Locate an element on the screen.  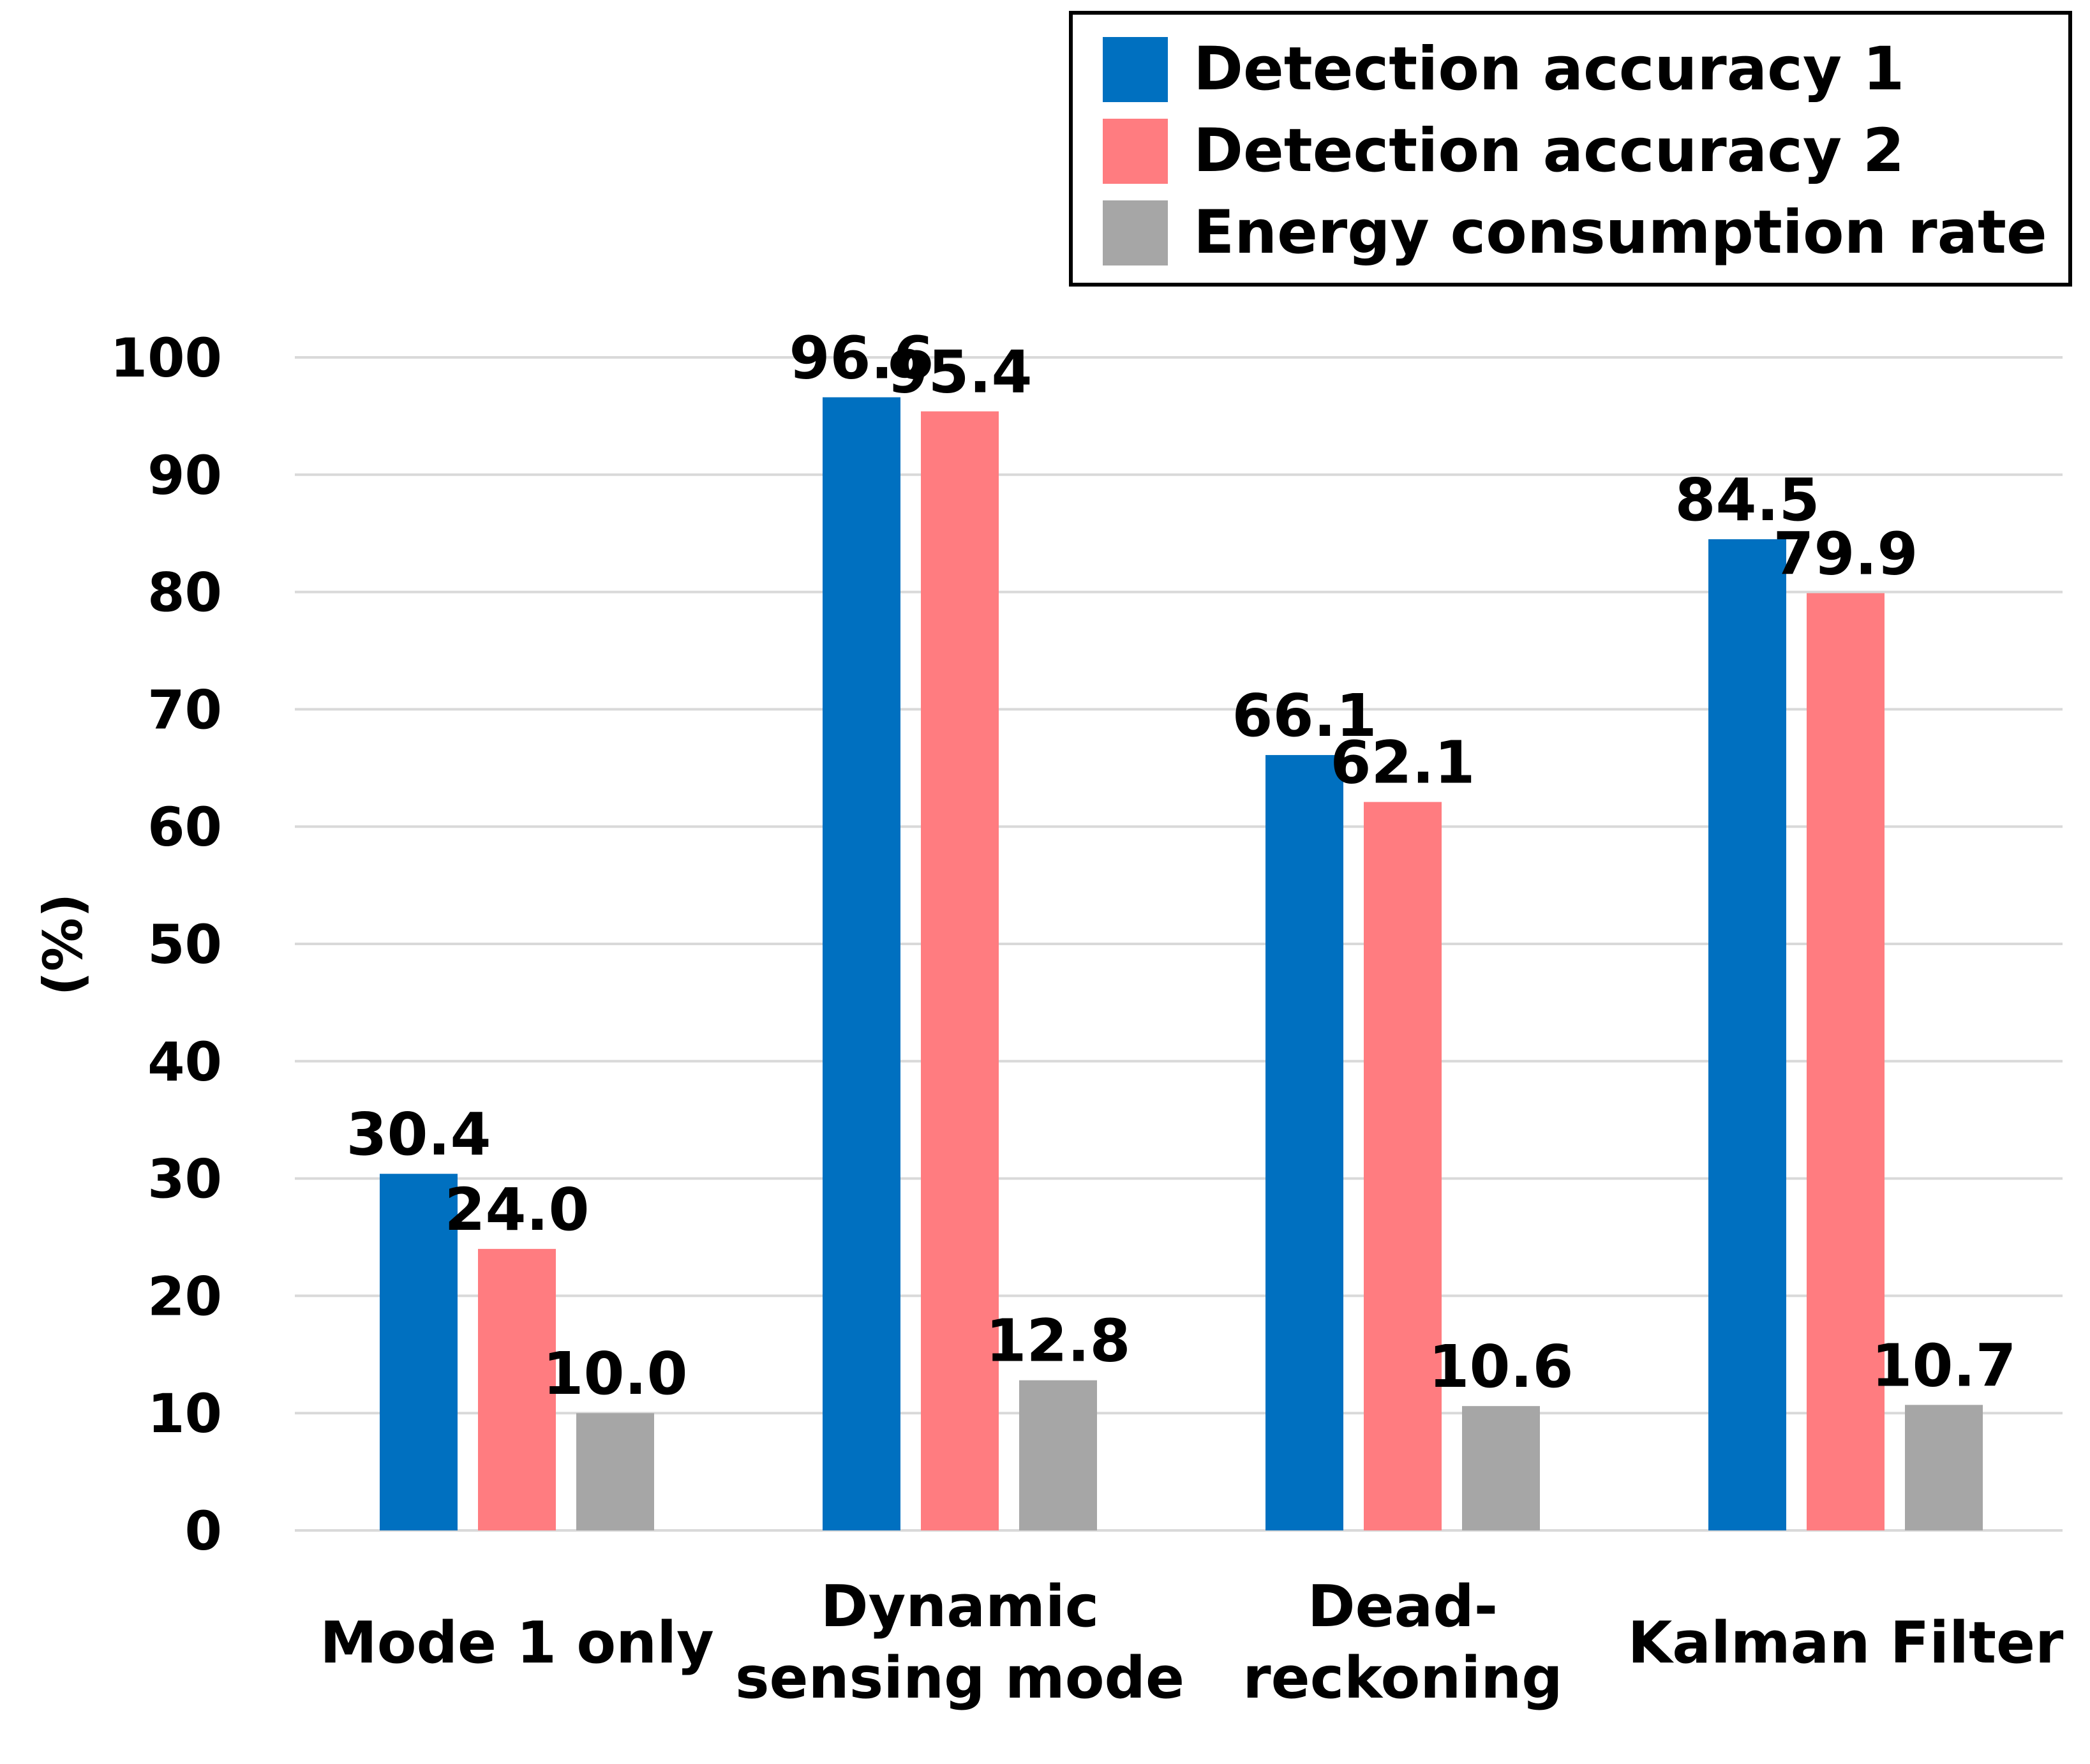
data-label: 10.0 is located at coordinates (615, 1374).